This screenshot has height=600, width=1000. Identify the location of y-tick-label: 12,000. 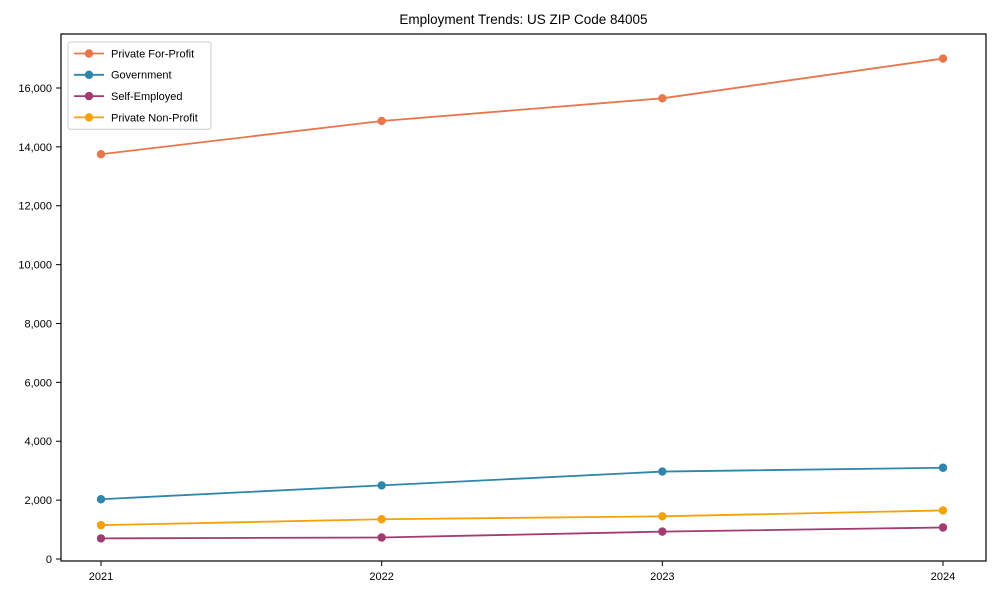
(35, 207).